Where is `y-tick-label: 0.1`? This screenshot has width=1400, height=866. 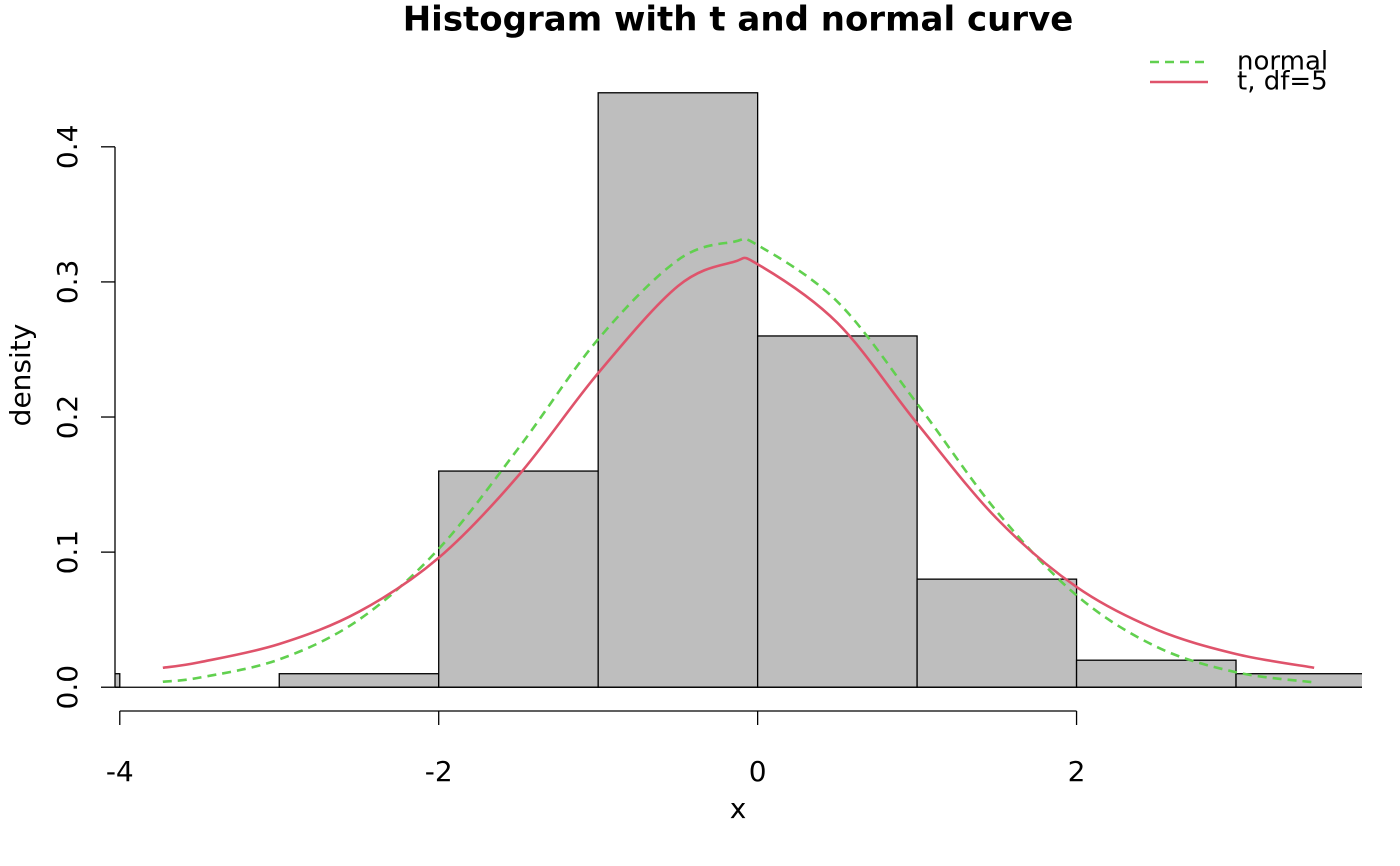 y-tick-label: 0.1 is located at coordinates (67, 552).